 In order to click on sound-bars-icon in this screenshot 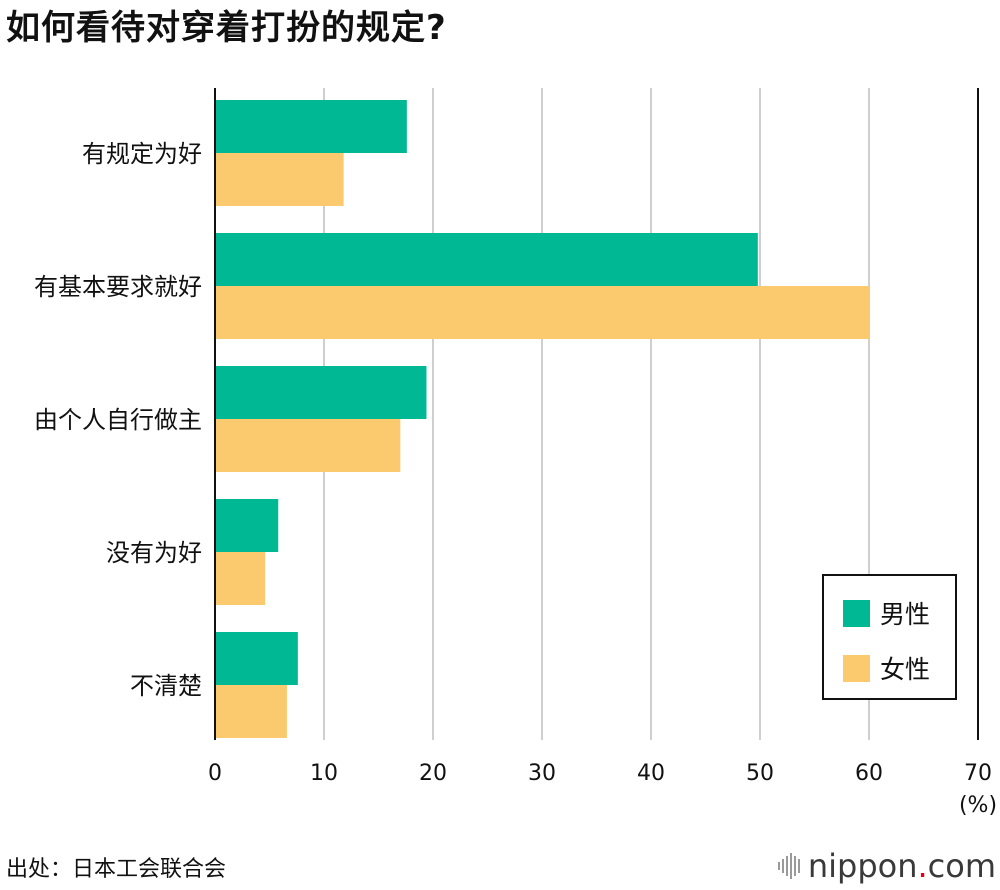, I will do `click(789, 866)`.